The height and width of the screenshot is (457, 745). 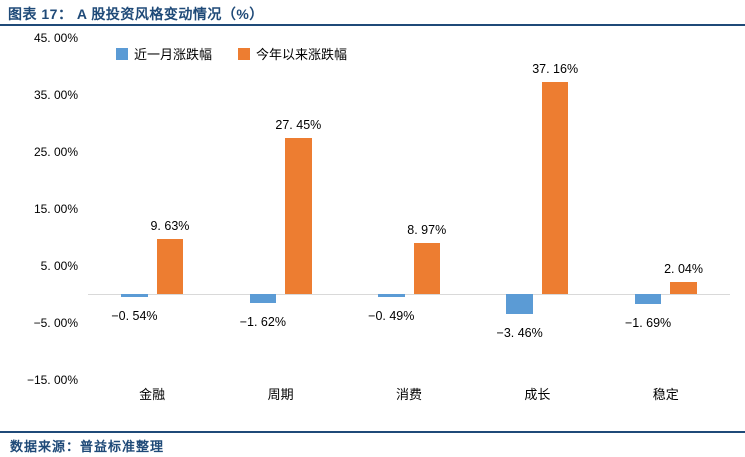 I want to click on y-axis-tick-label: 5. 00%, so click(x=59, y=265).